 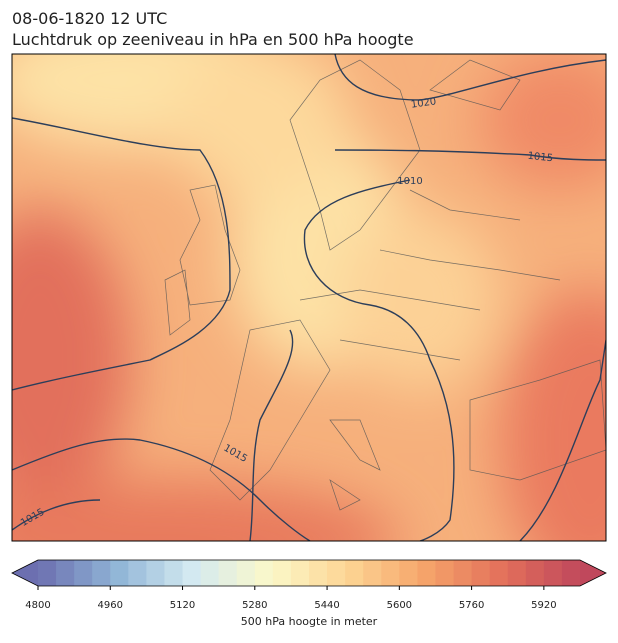 I want to click on colorbar-extend-high, so click(x=593, y=573).